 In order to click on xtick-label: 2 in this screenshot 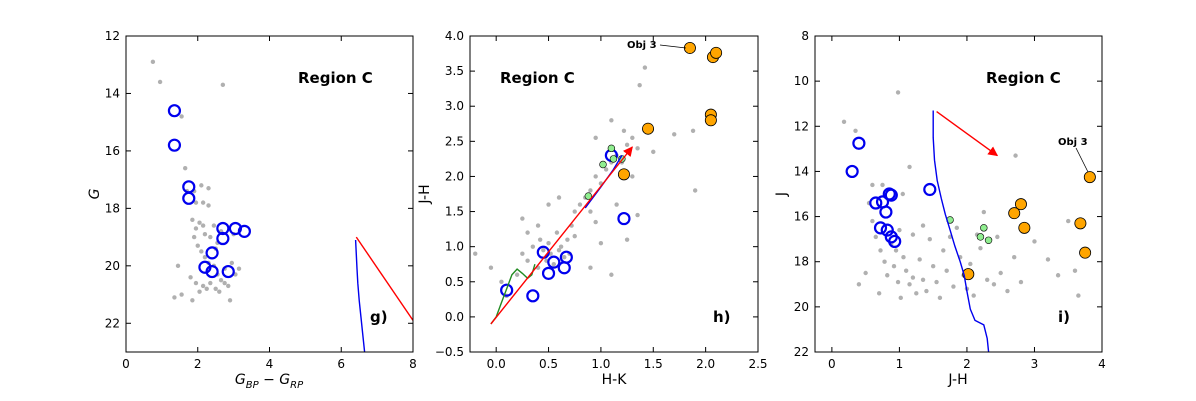, I will do `click(198, 364)`.